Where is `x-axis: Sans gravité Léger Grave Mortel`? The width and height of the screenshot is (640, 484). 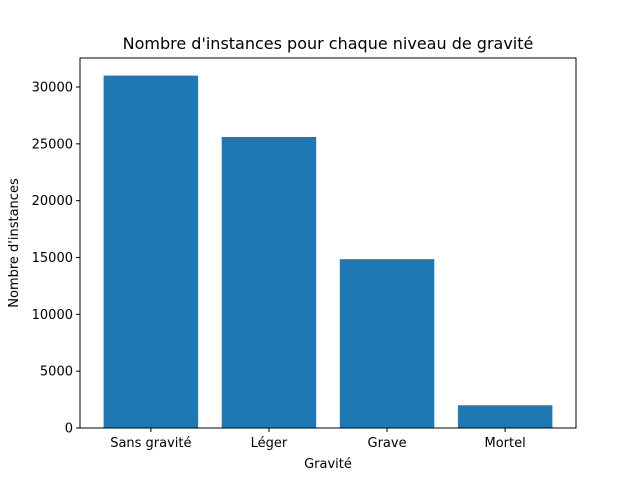
x-axis: Sans gravité Léger Grave Mortel is located at coordinates (318, 439).